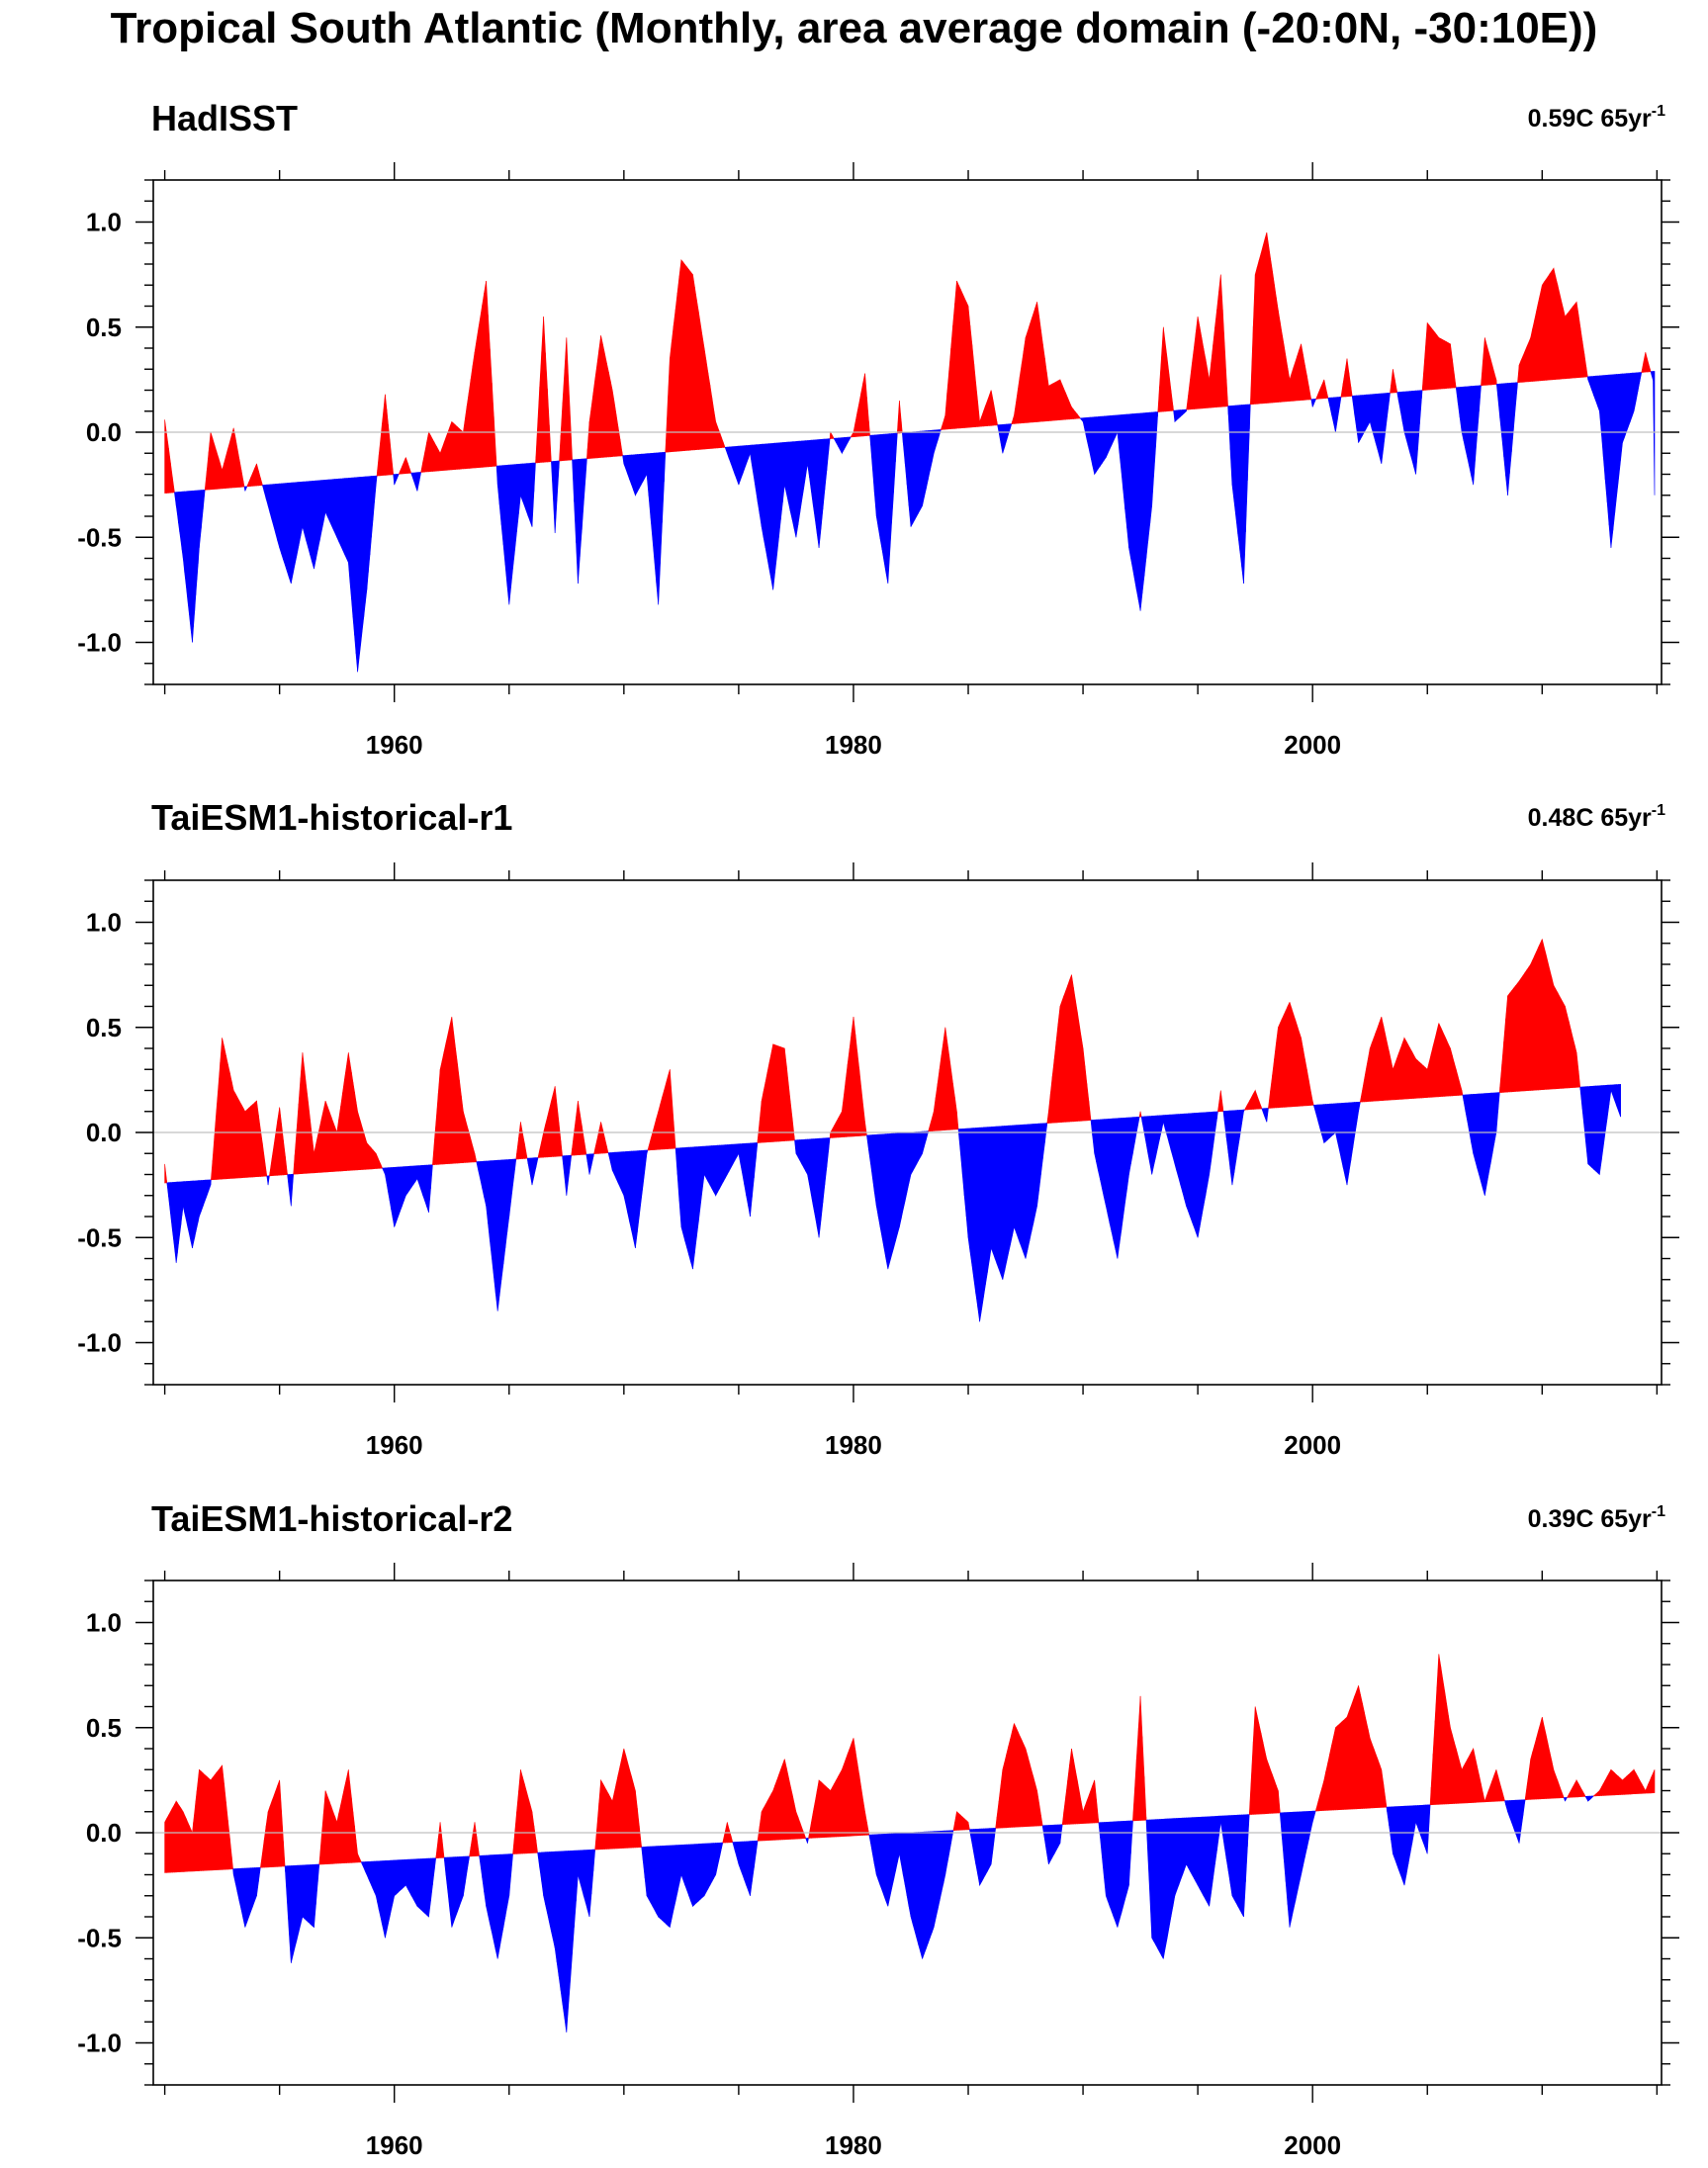 The width and height of the screenshot is (1708, 2168). Describe the element at coordinates (104, 923) in the screenshot. I see `y-tick-label: 1.0` at that location.